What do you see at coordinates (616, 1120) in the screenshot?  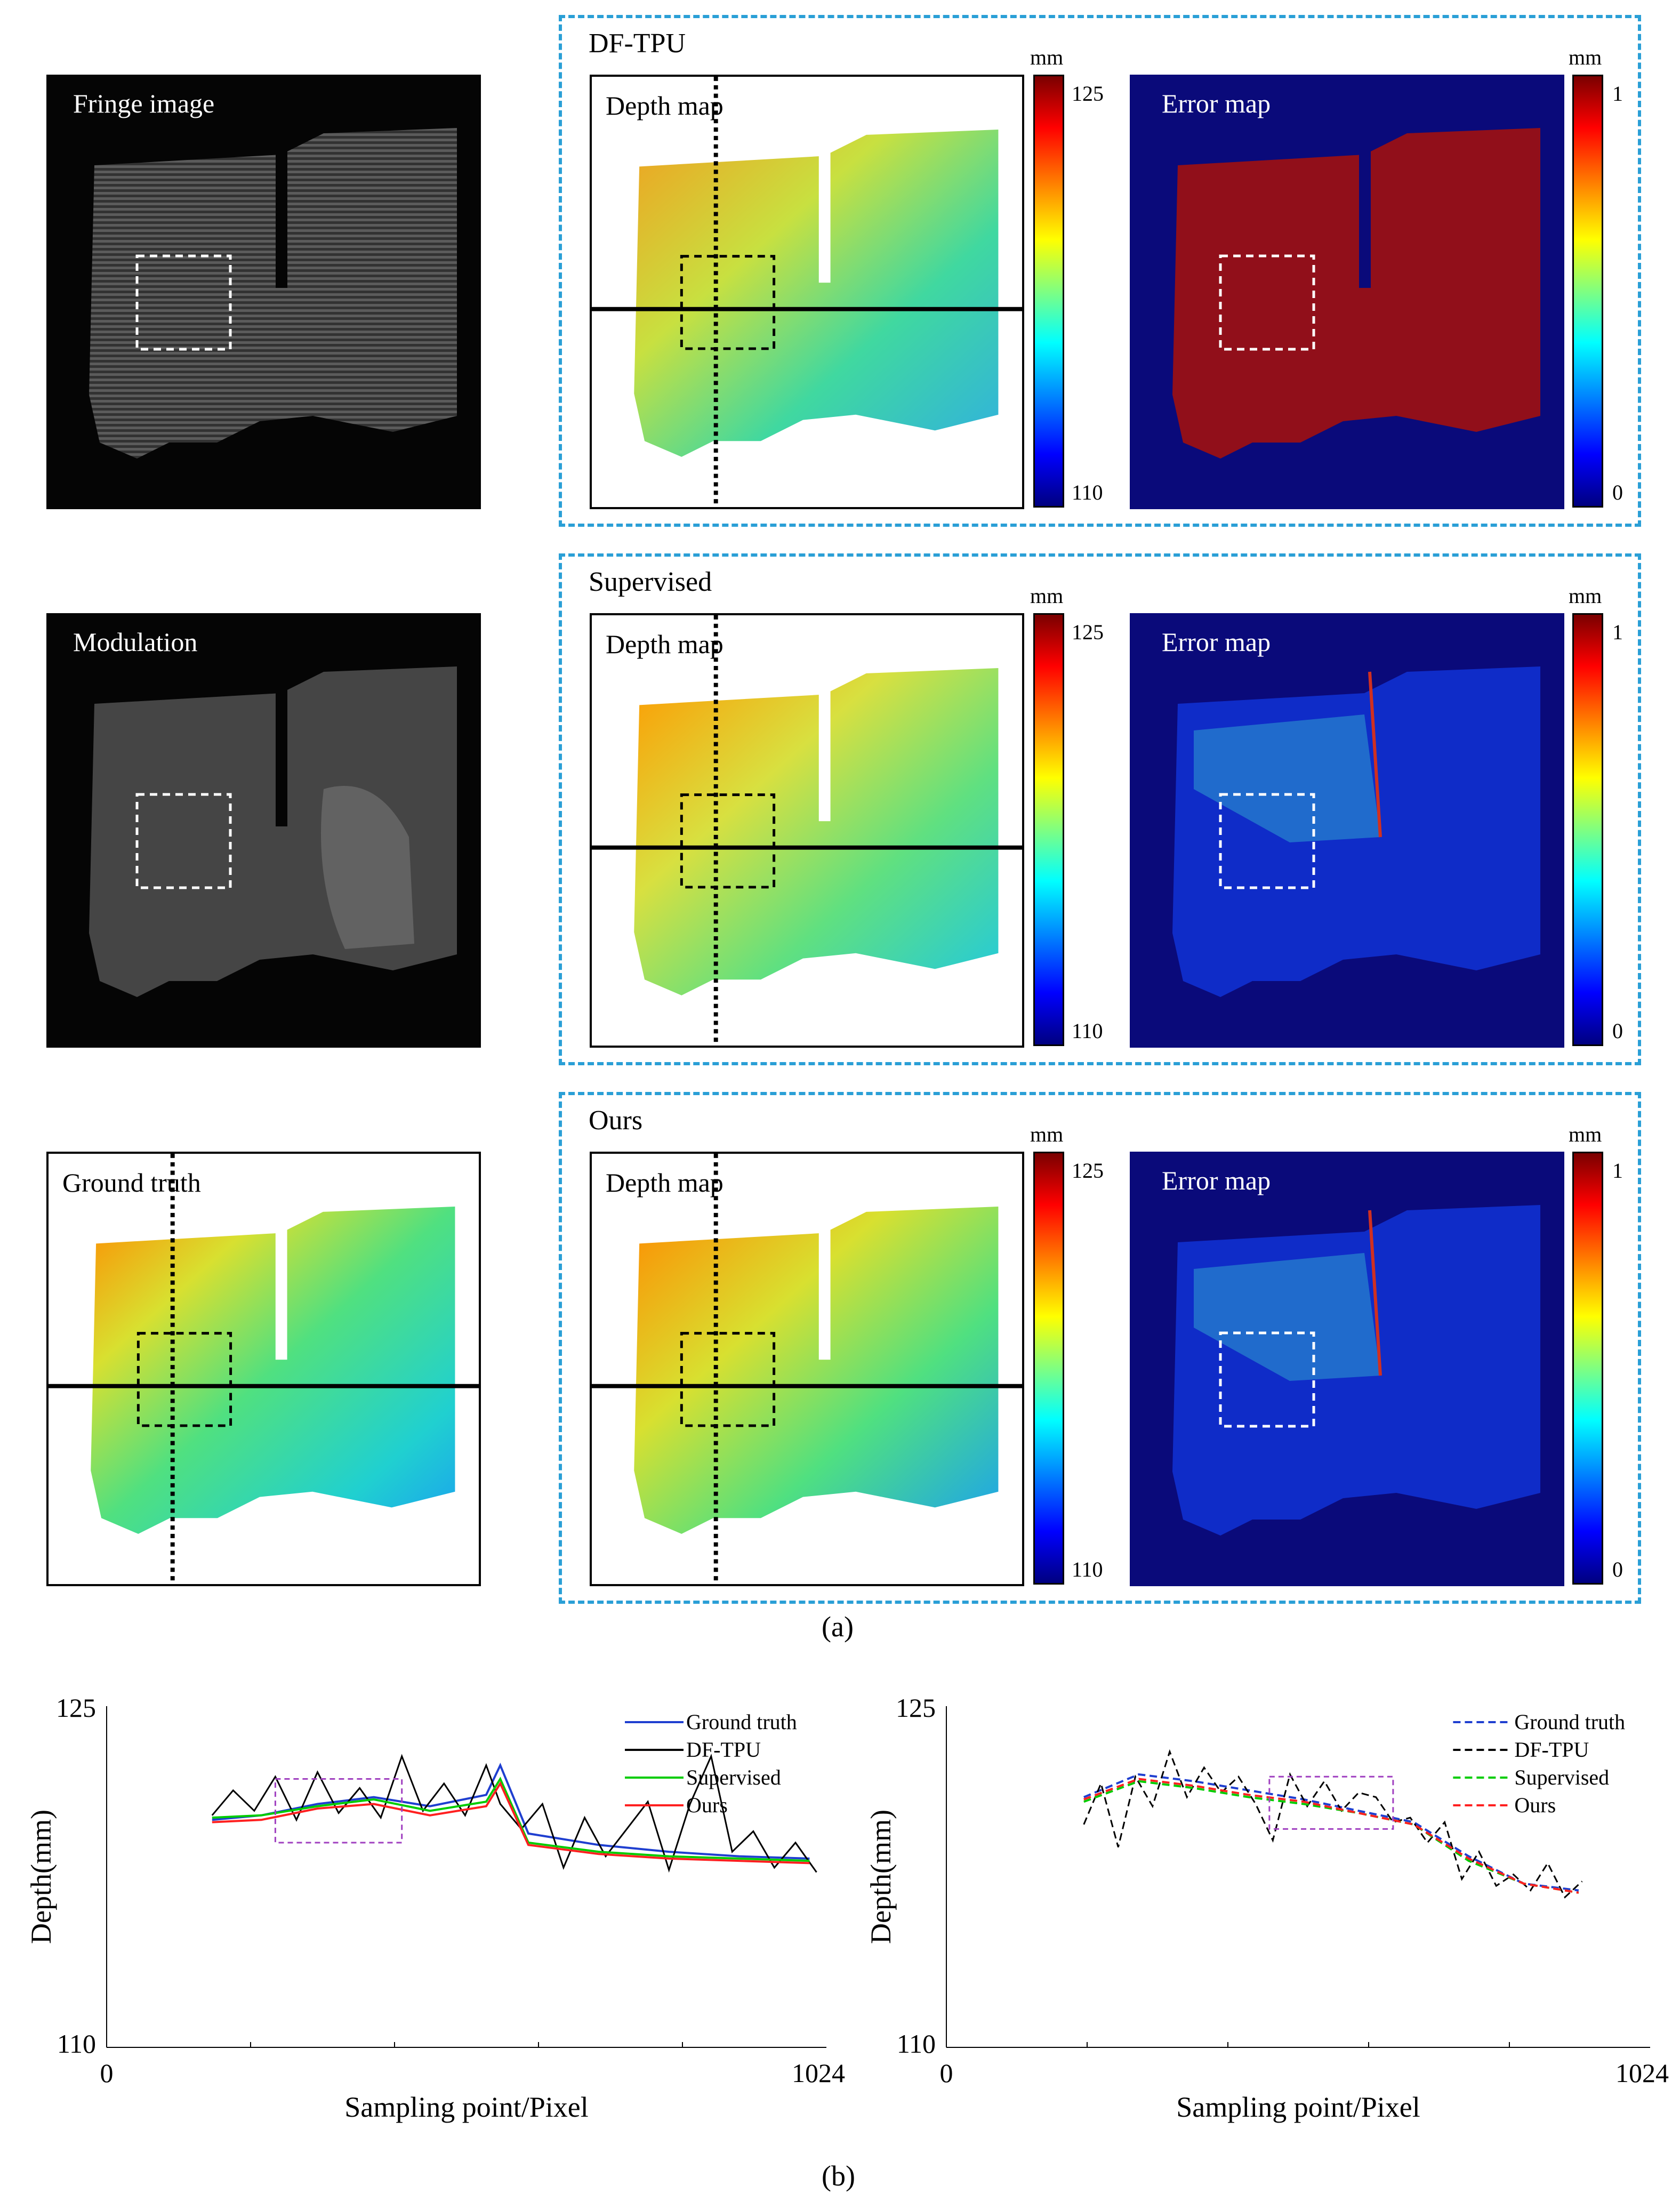 I see `group-title: Ours` at bounding box center [616, 1120].